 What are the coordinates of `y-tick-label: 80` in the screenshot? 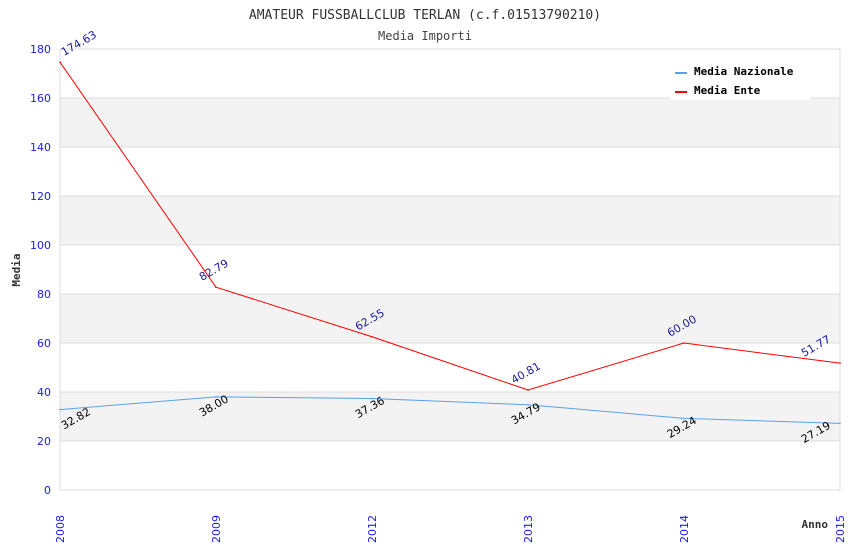 It's located at (44, 294).